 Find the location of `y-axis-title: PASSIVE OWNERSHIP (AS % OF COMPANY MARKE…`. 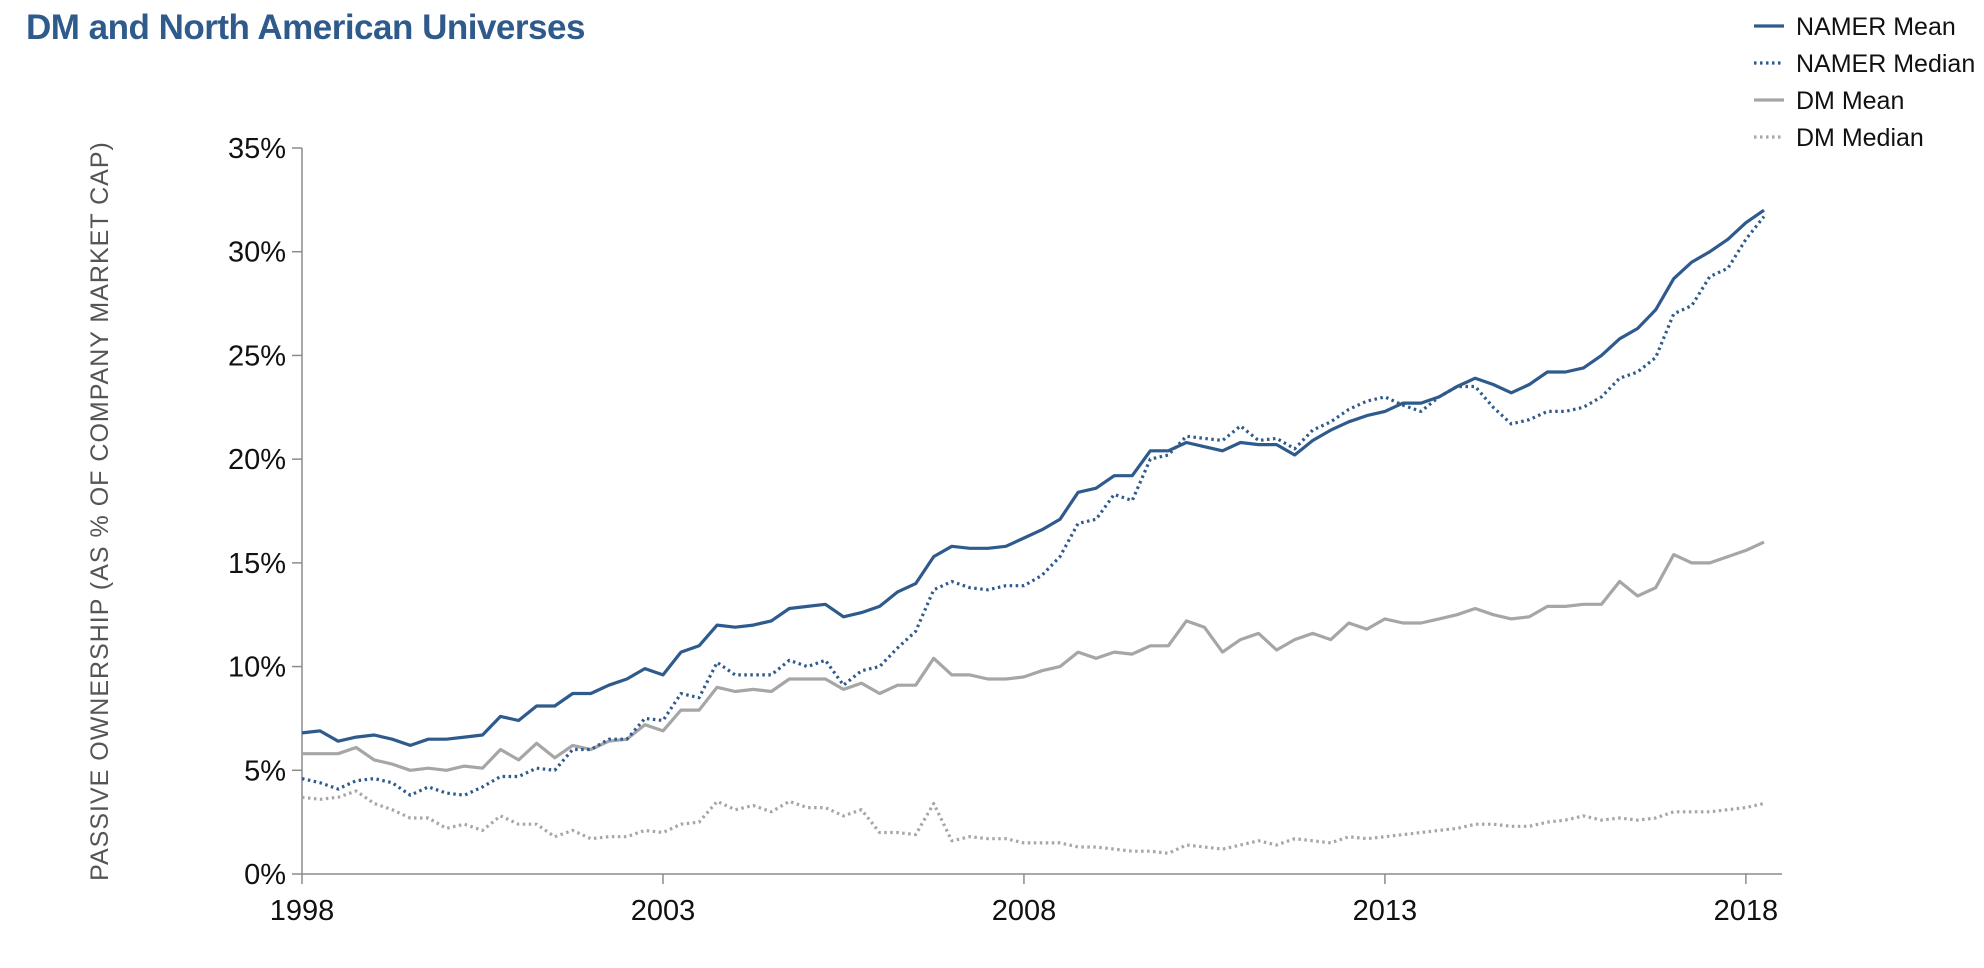

y-axis-title: PASSIVE OWNERSHIP (AS % OF COMPANY MARKE… is located at coordinates (100, 511).